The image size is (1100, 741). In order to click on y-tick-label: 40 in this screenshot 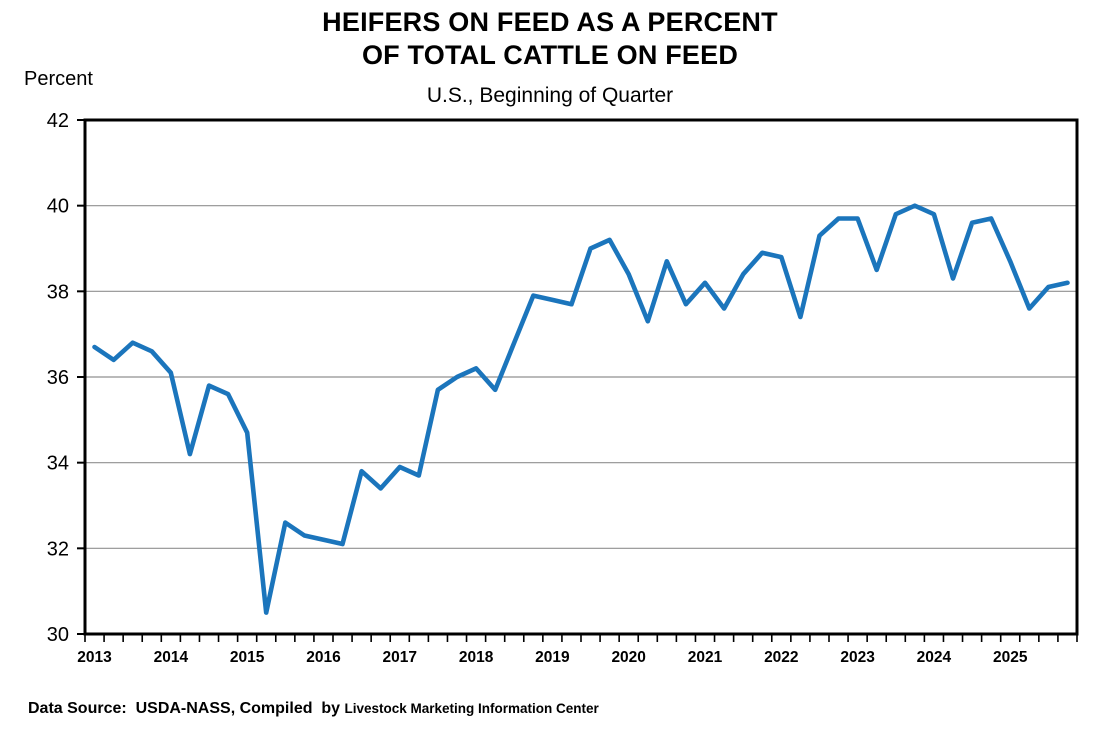, I will do `click(58, 207)`.